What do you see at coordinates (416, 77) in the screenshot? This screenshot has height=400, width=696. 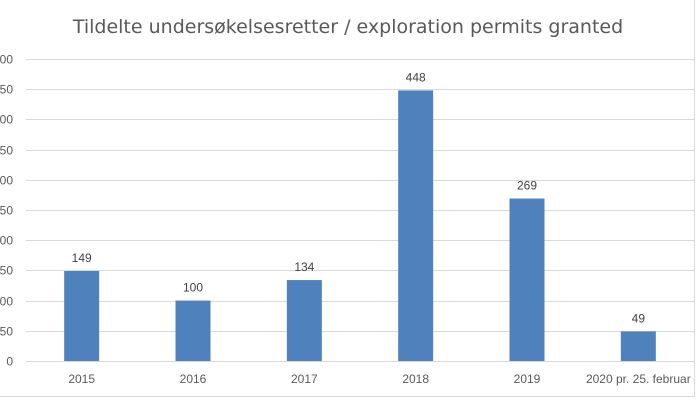 I see `data-label: 448` at bounding box center [416, 77].